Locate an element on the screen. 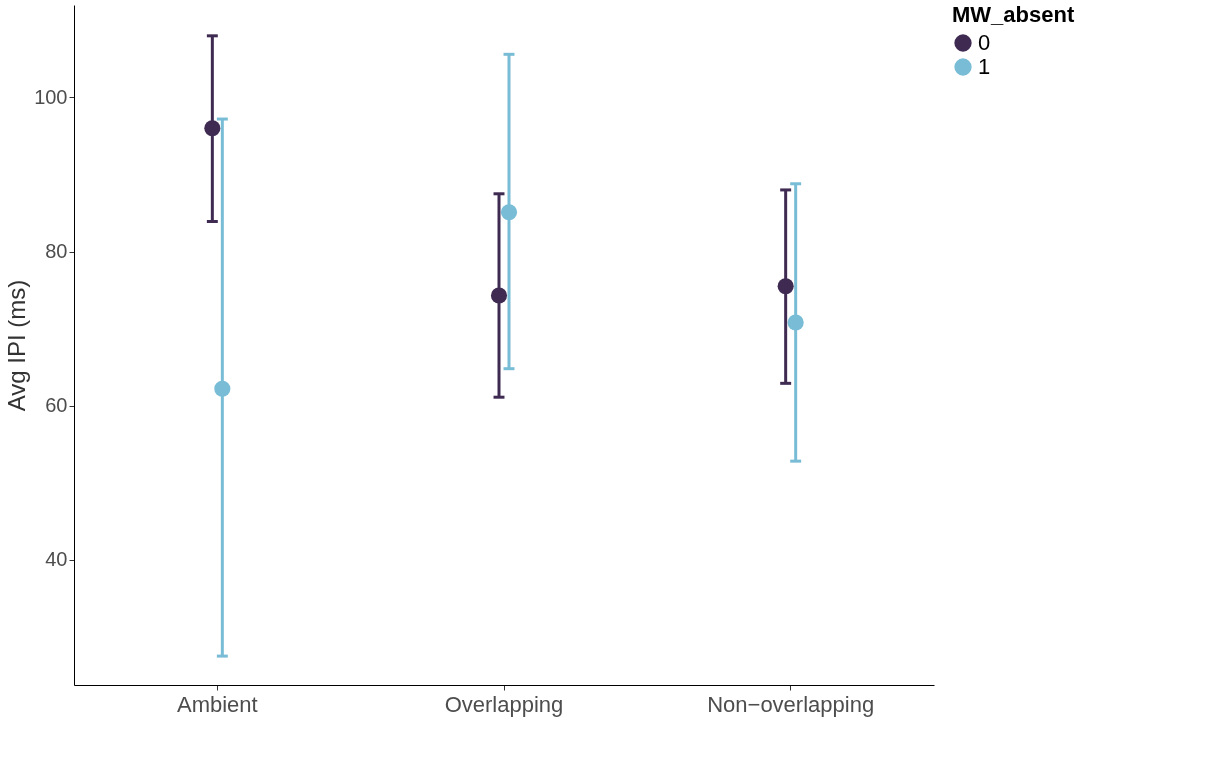 The width and height of the screenshot is (1224, 761). y-tick-label: 100 is located at coordinates (51, 96).